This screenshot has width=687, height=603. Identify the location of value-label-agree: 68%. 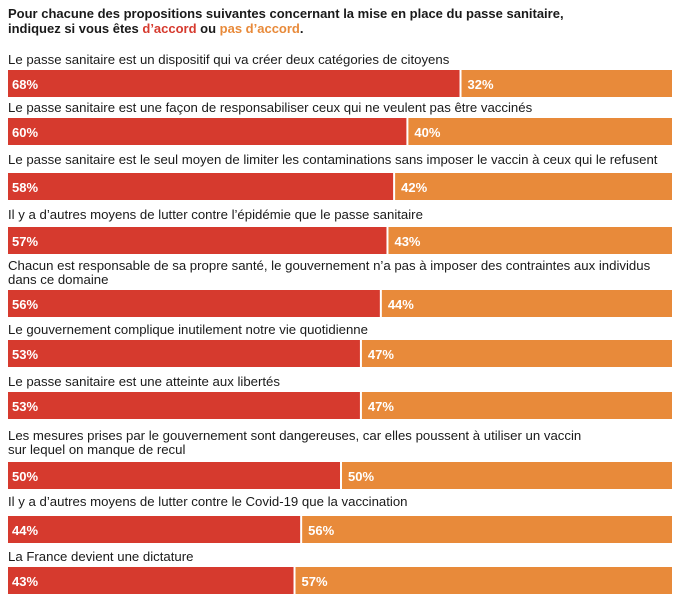
(25, 84).